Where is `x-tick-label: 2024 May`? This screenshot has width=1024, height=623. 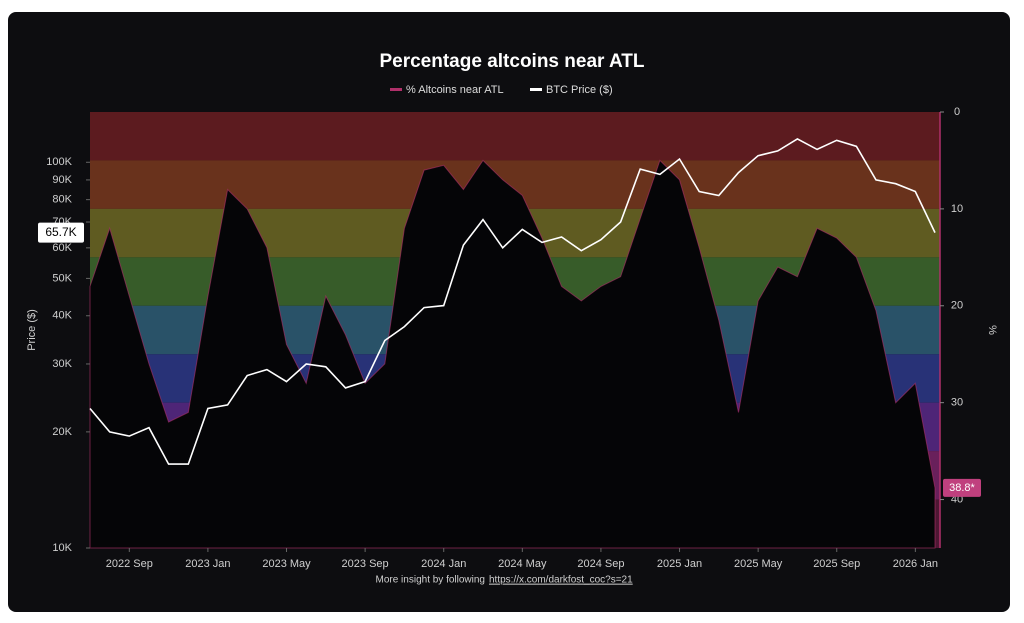 x-tick-label: 2024 May is located at coordinates (522, 564).